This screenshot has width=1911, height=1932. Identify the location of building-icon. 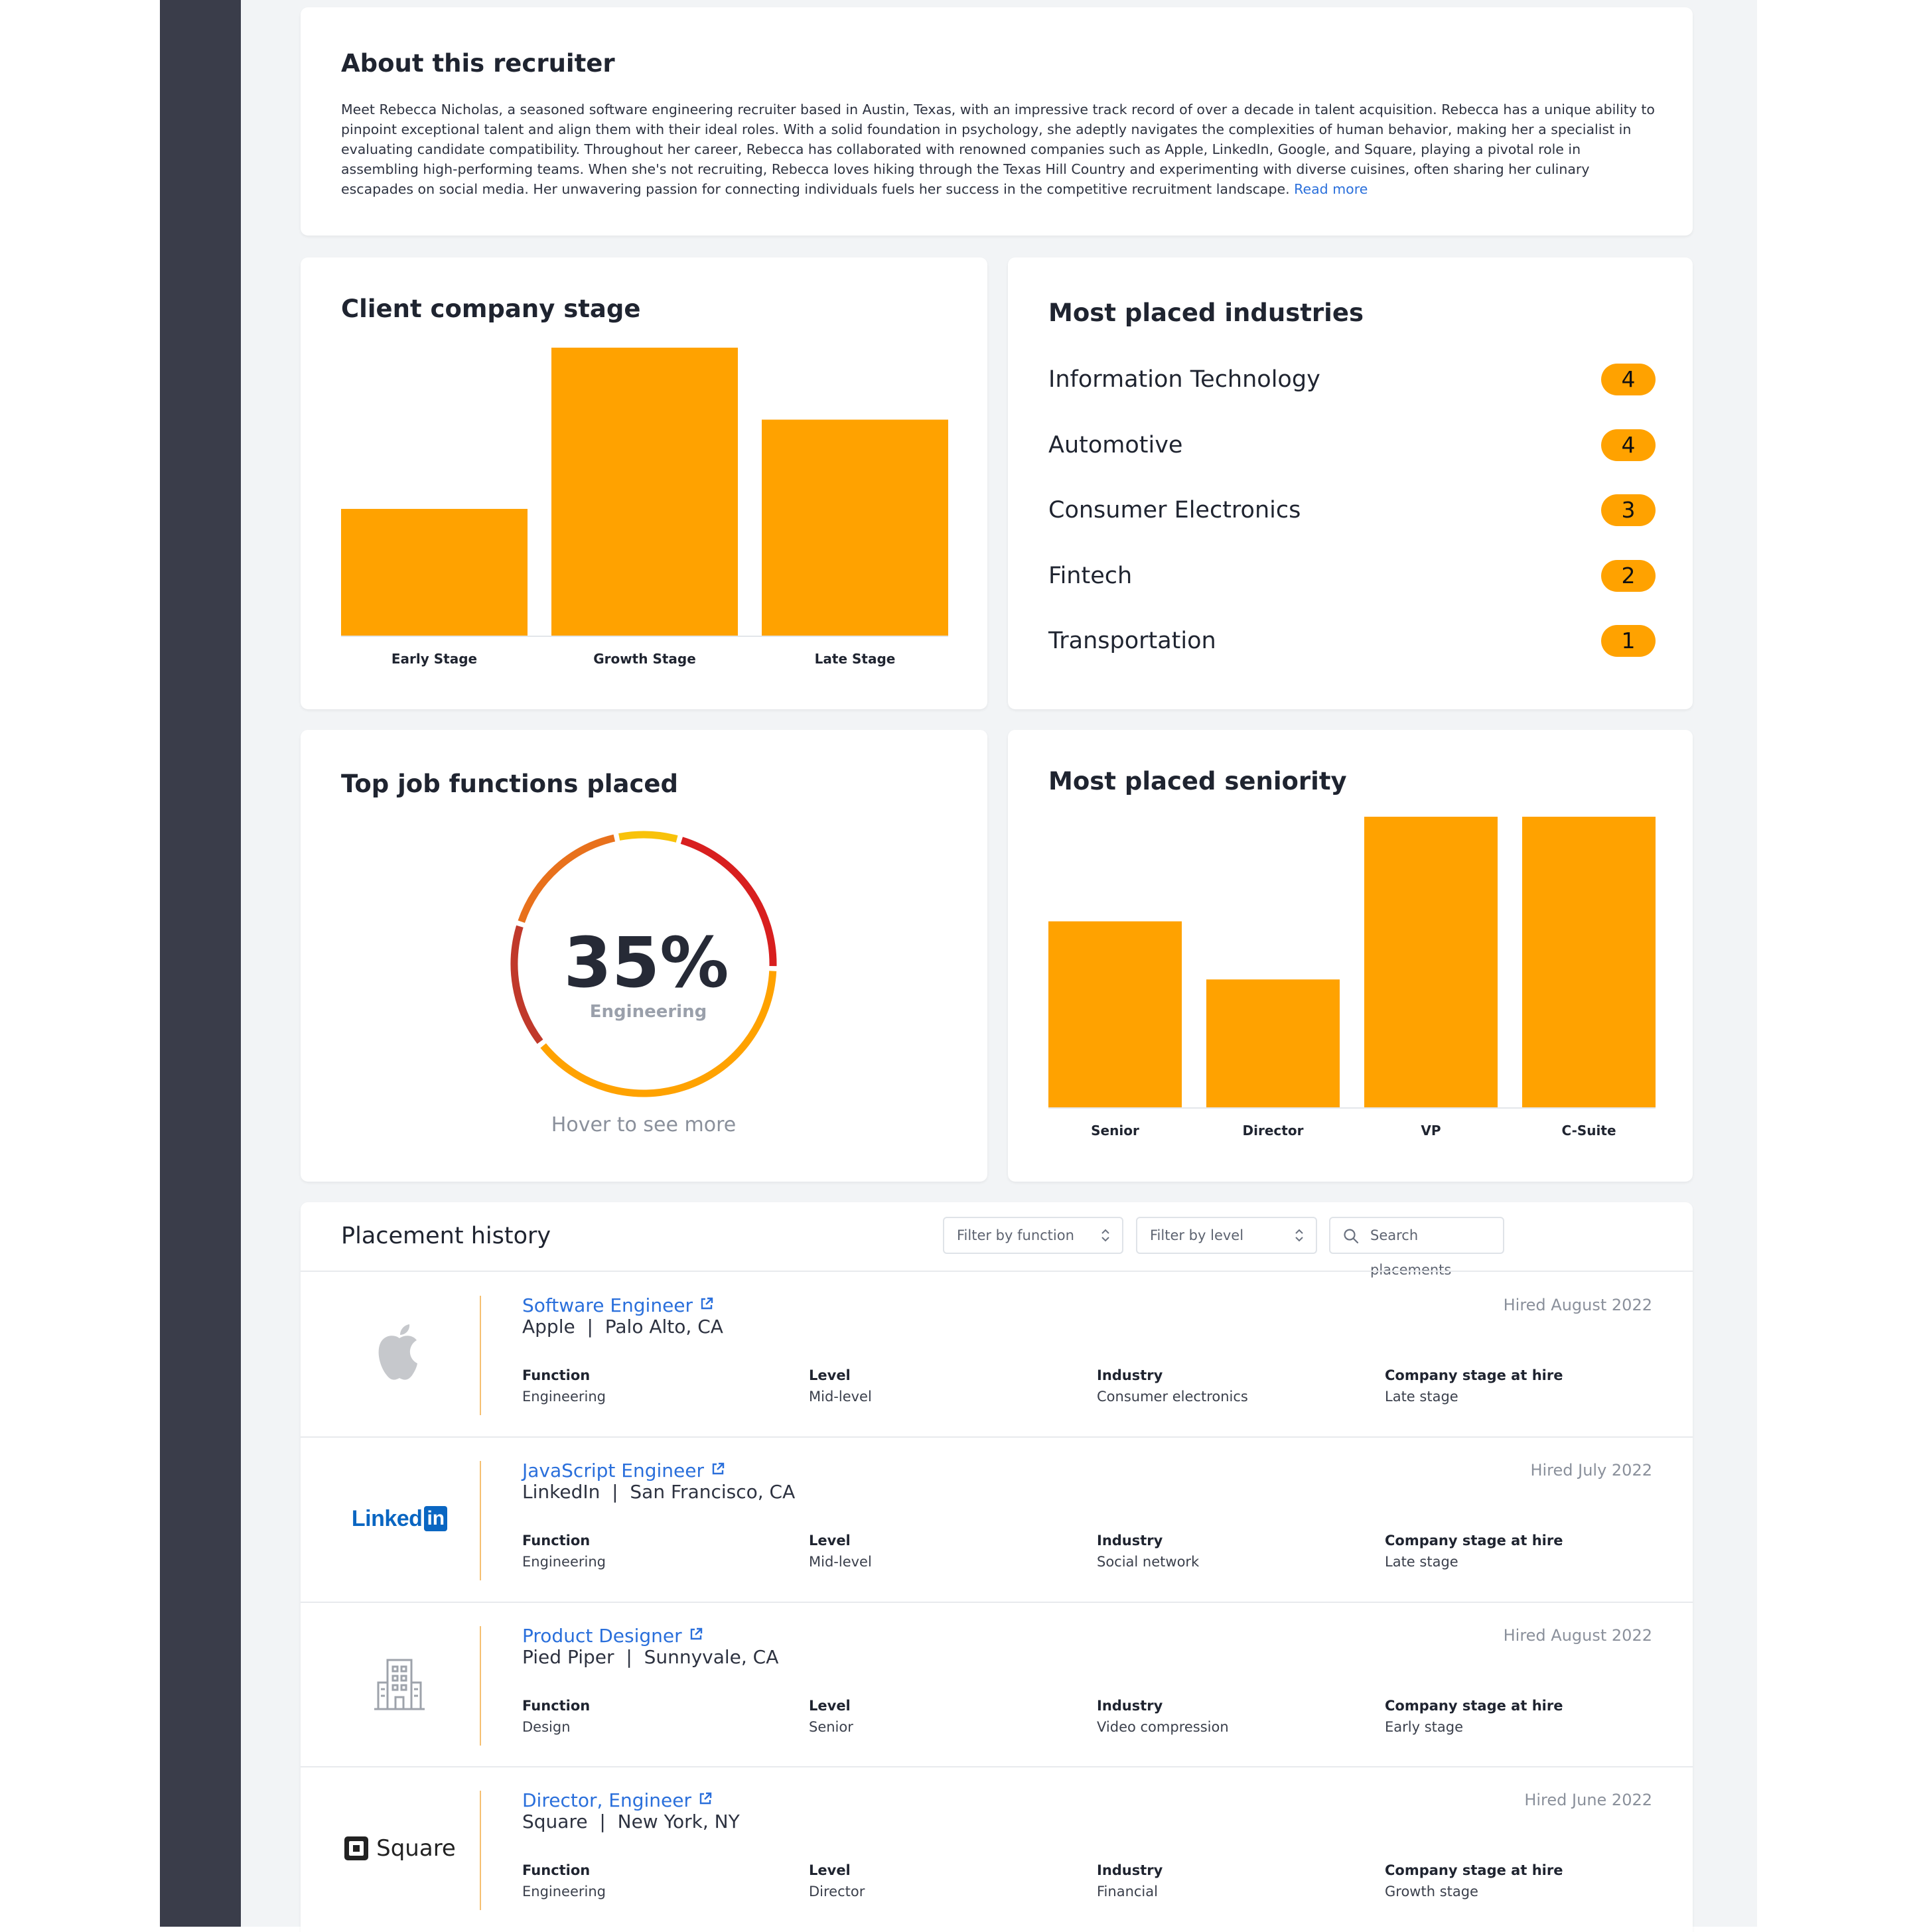
(400, 1683).